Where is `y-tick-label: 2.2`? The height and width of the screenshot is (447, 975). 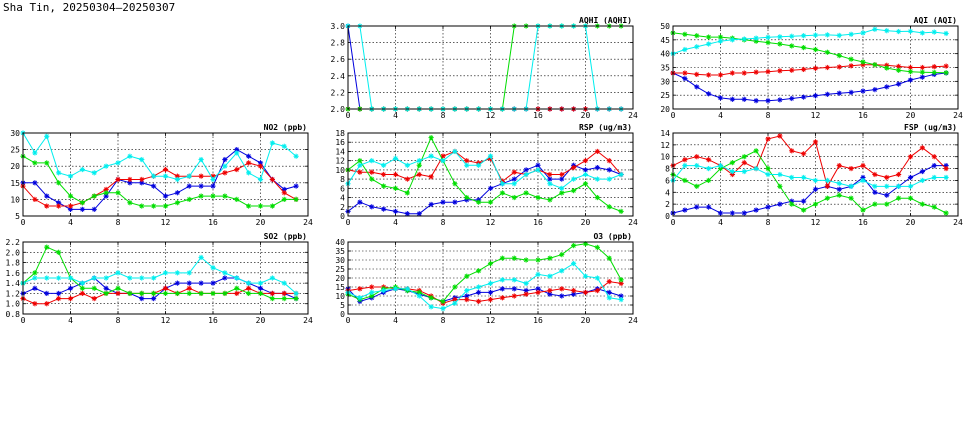
y-tick-label: 2.2 is located at coordinates (338, 92).